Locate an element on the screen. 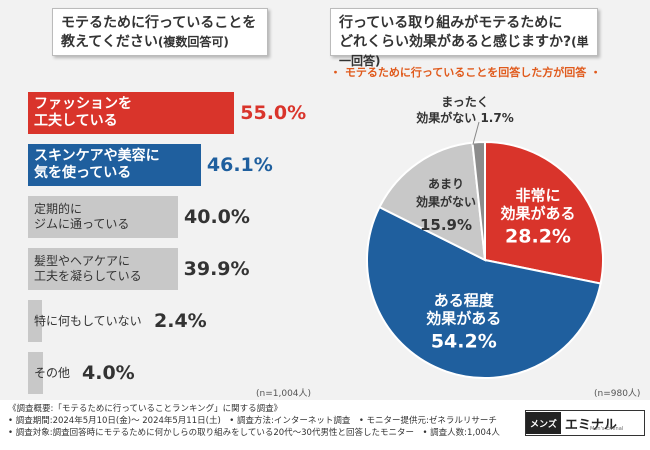  bar-label: その他 is located at coordinates (52, 373).